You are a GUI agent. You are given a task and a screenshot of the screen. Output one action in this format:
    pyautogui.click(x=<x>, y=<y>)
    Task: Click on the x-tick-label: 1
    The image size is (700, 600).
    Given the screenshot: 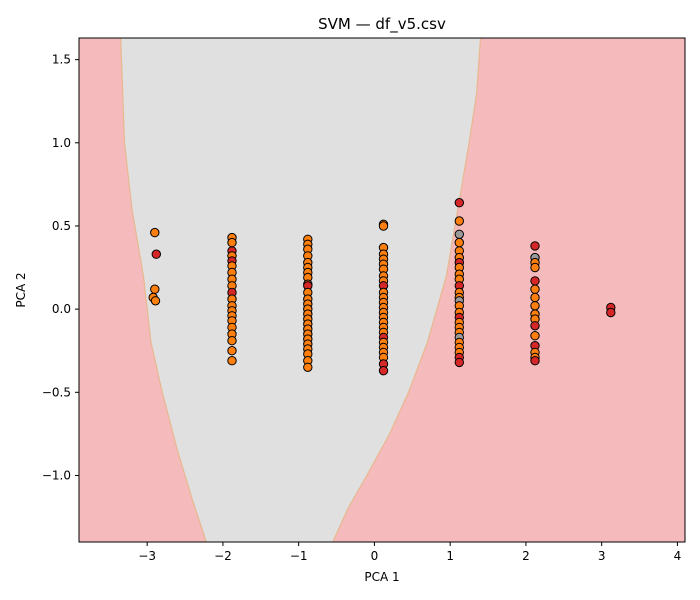 What is the action you would take?
    pyautogui.click(x=450, y=556)
    